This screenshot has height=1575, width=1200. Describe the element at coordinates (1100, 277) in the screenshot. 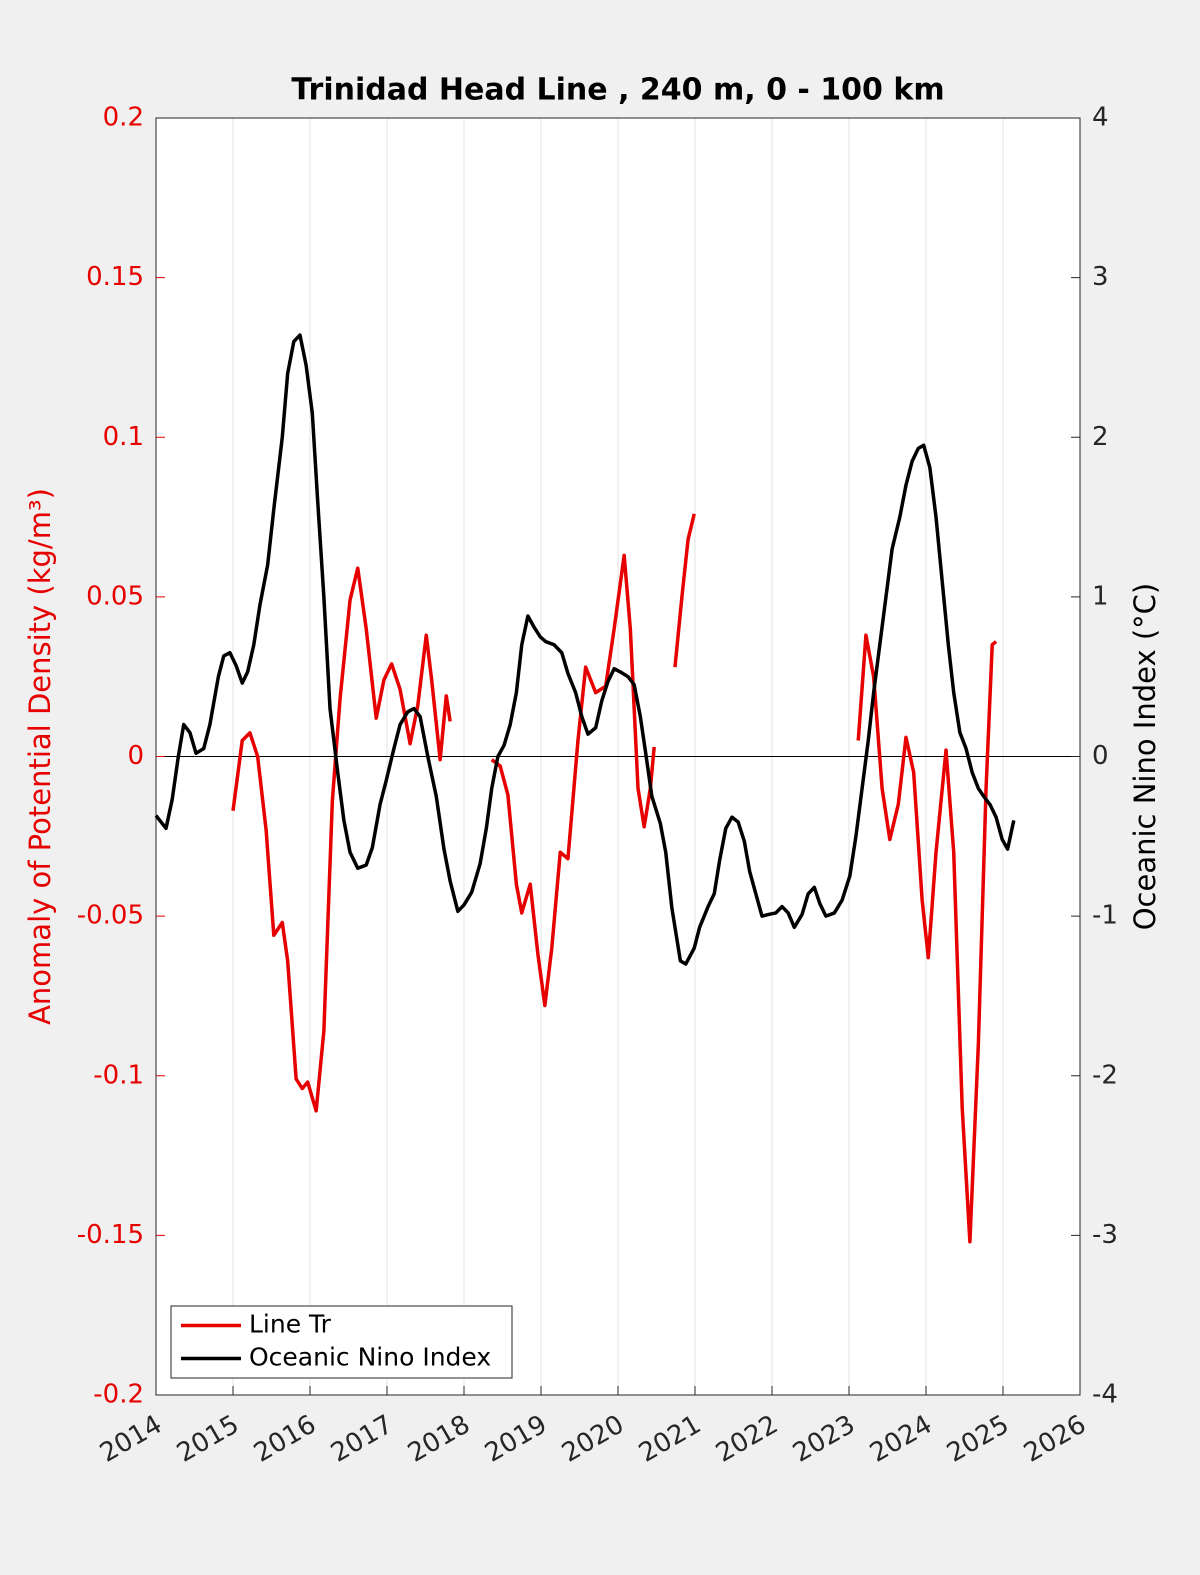

I see `y2-tick-label: 3` at that location.